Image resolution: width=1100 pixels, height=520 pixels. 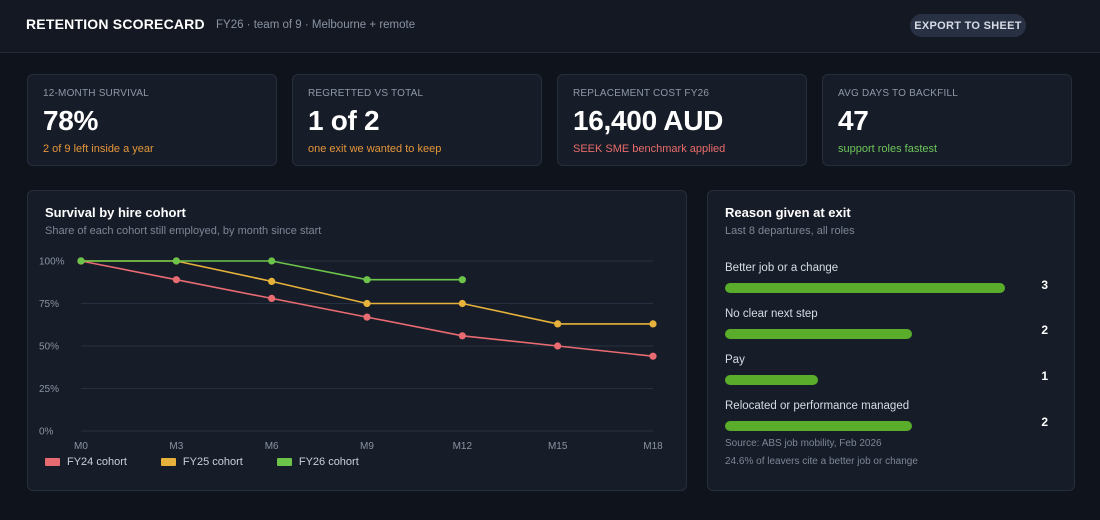 I want to click on y-tick-label: 100%, so click(x=52, y=262).